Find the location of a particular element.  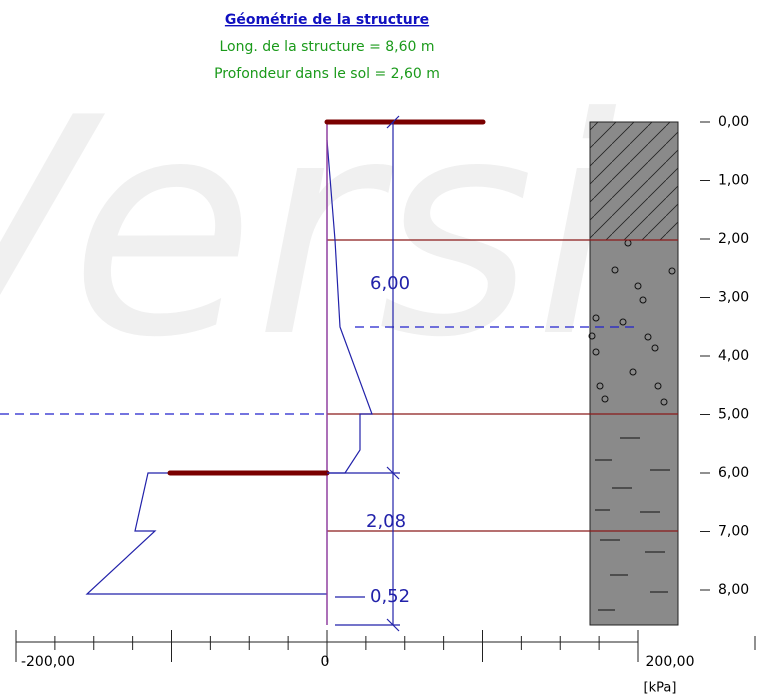

depth-label: 0,00 is located at coordinates (733, 122).